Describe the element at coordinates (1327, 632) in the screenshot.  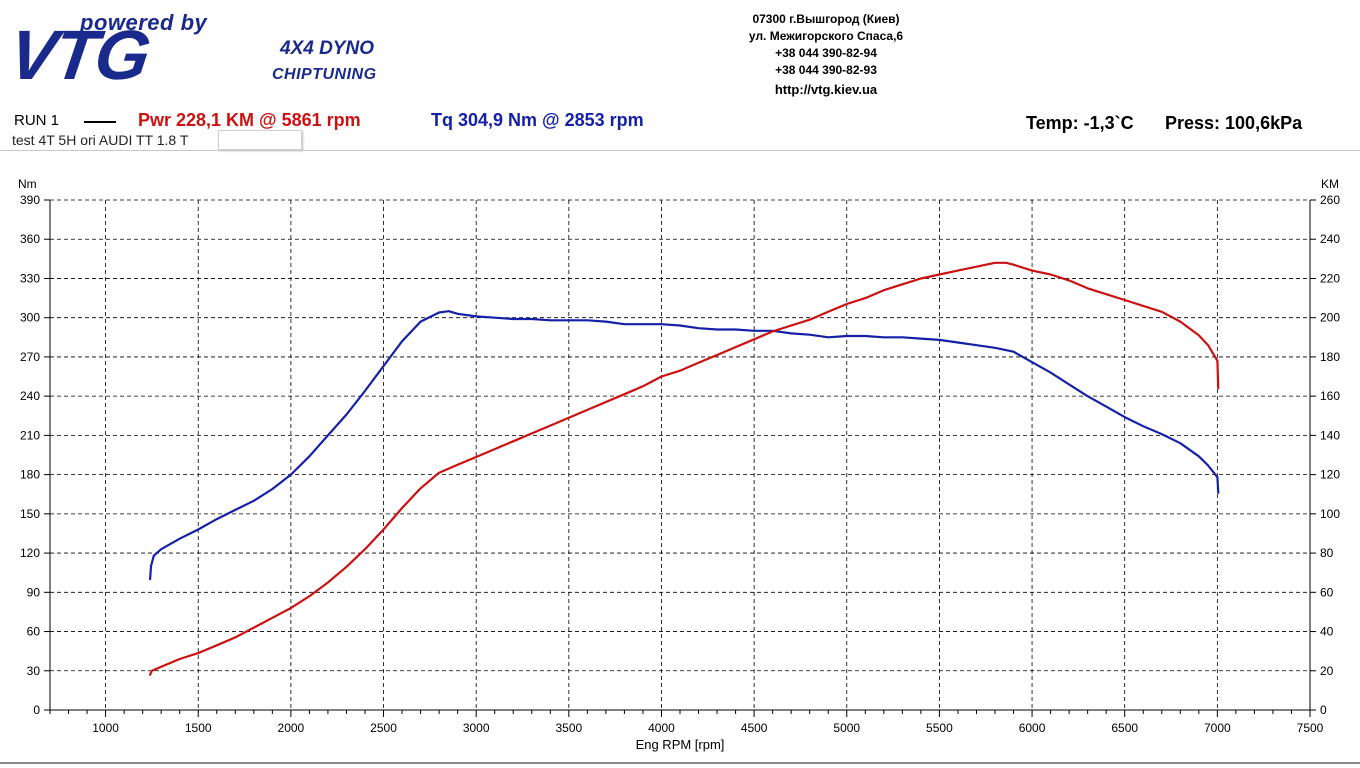
I see `y-right-tick-label: 40` at that location.